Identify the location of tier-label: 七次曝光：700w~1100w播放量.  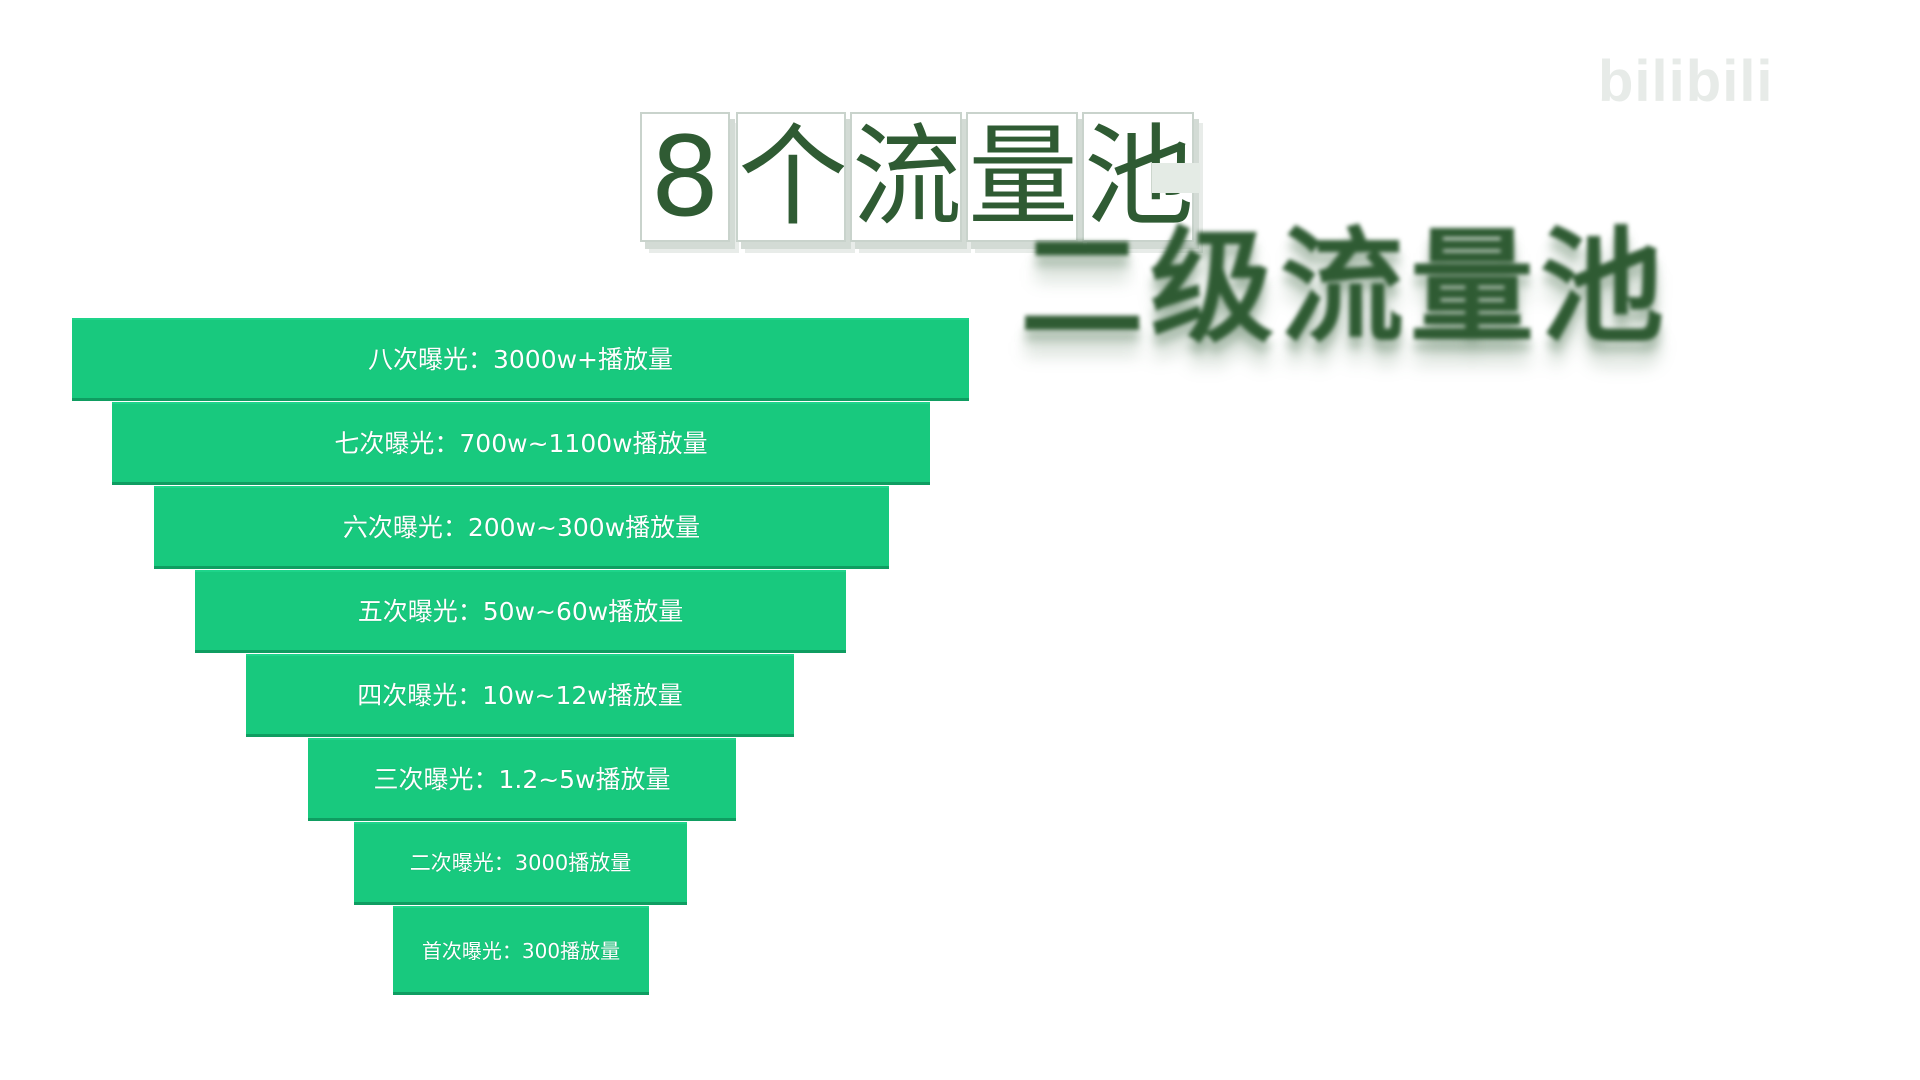
(521, 443).